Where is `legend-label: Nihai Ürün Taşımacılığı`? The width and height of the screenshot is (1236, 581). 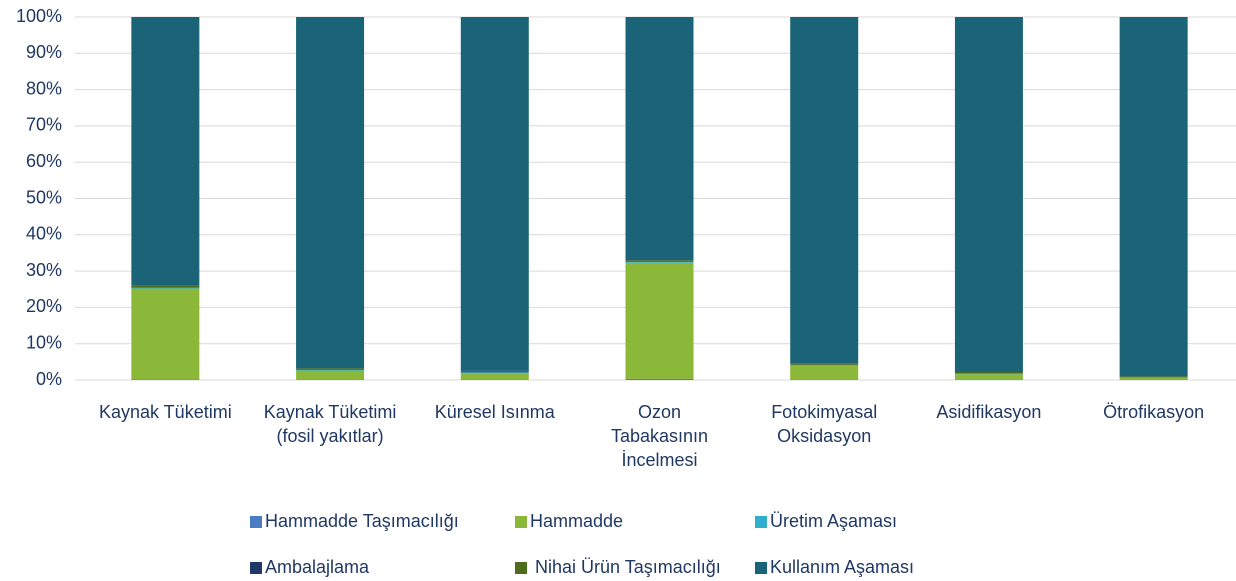 legend-label: Nihai Ürün Taşımacılığı is located at coordinates (625, 567).